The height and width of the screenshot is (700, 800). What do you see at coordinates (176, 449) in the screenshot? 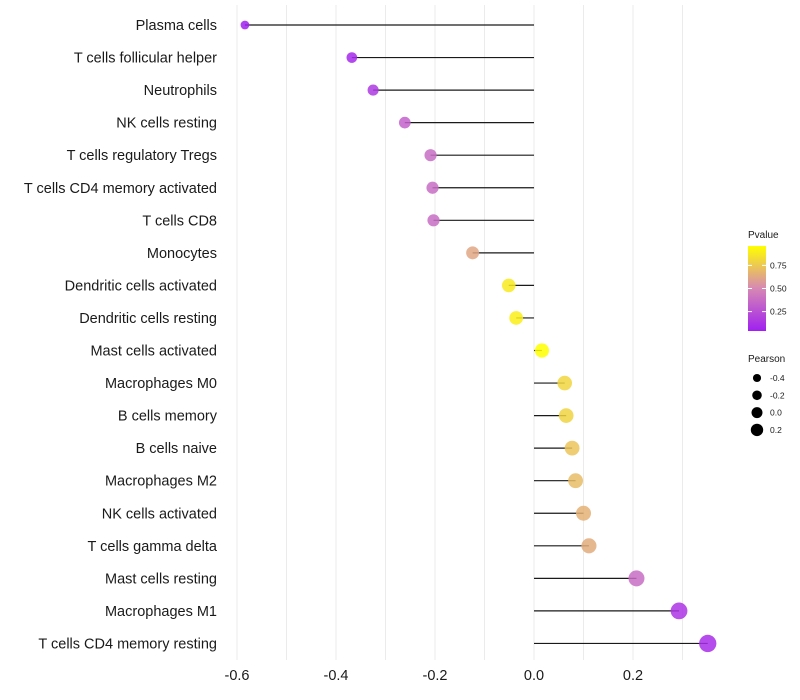
I see `y-tick-label: B cells naive` at bounding box center [176, 449].